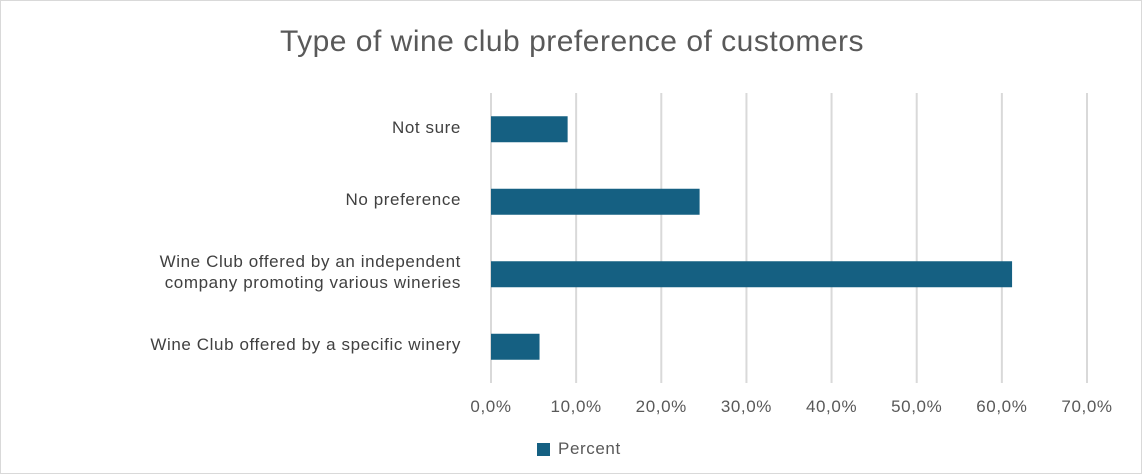 The image size is (1142, 475). What do you see at coordinates (746, 406) in the screenshot?
I see `x-tick-label: 30,0%` at bounding box center [746, 406].